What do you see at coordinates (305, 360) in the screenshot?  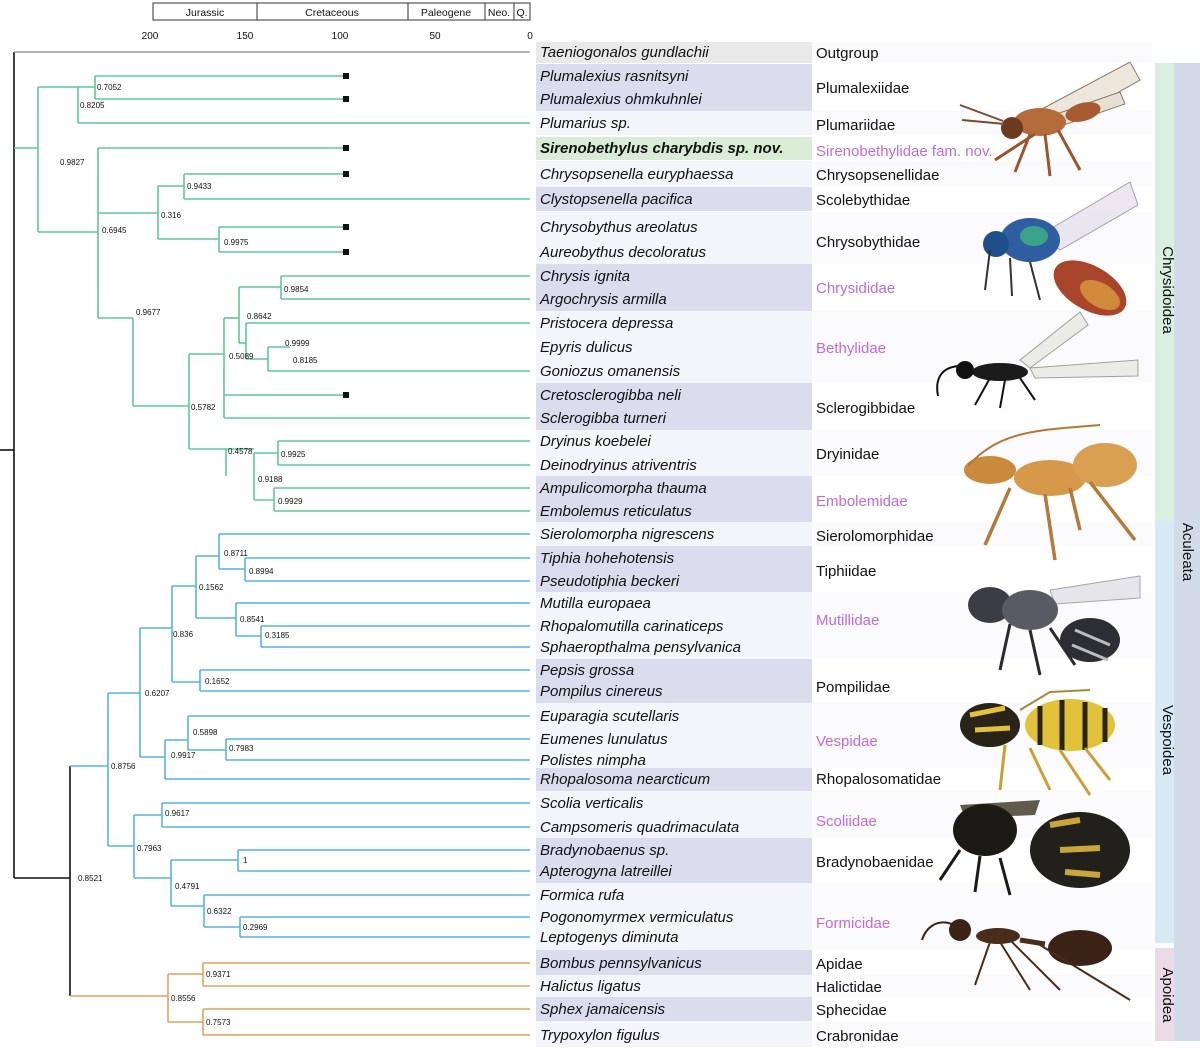 I see `support-value: 0.8185` at bounding box center [305, 360].